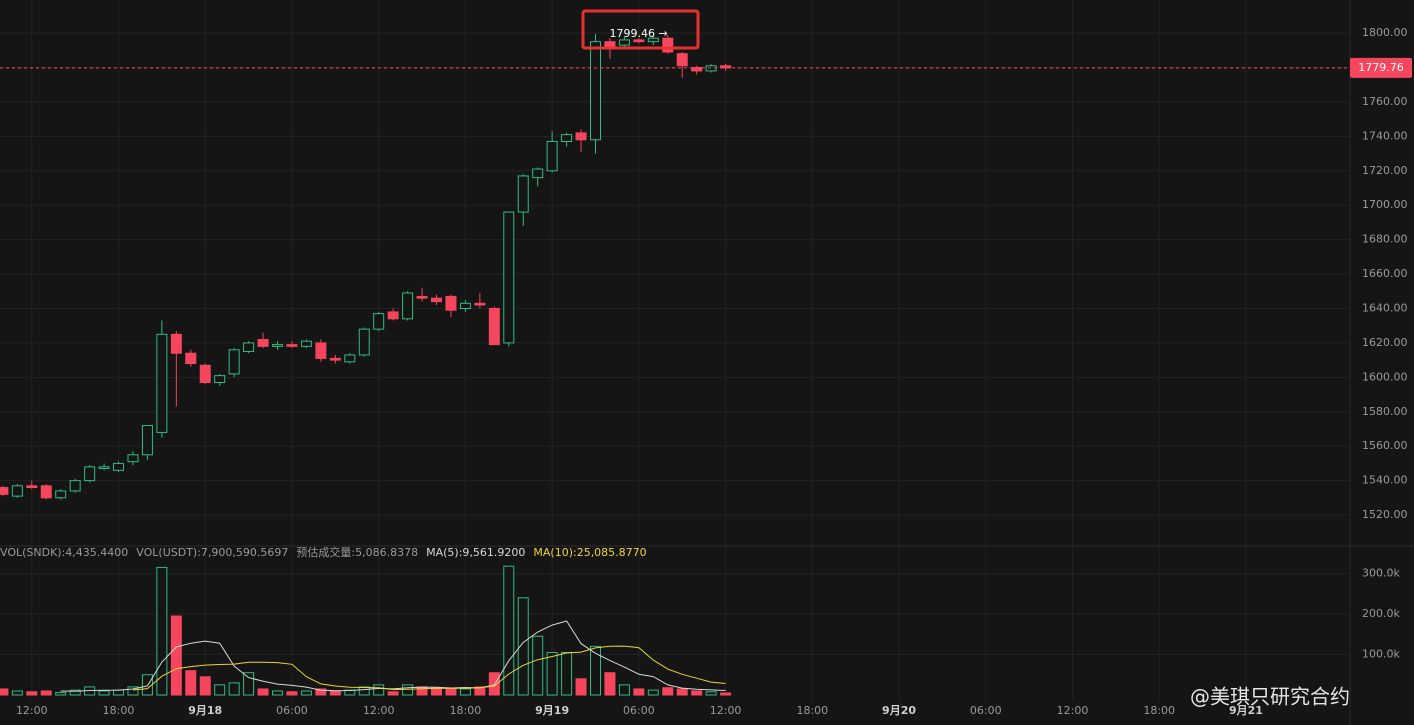 This screenshot has height=725, width=1414. I want to click on x-tick-label: 9月18, so click(205, 710).